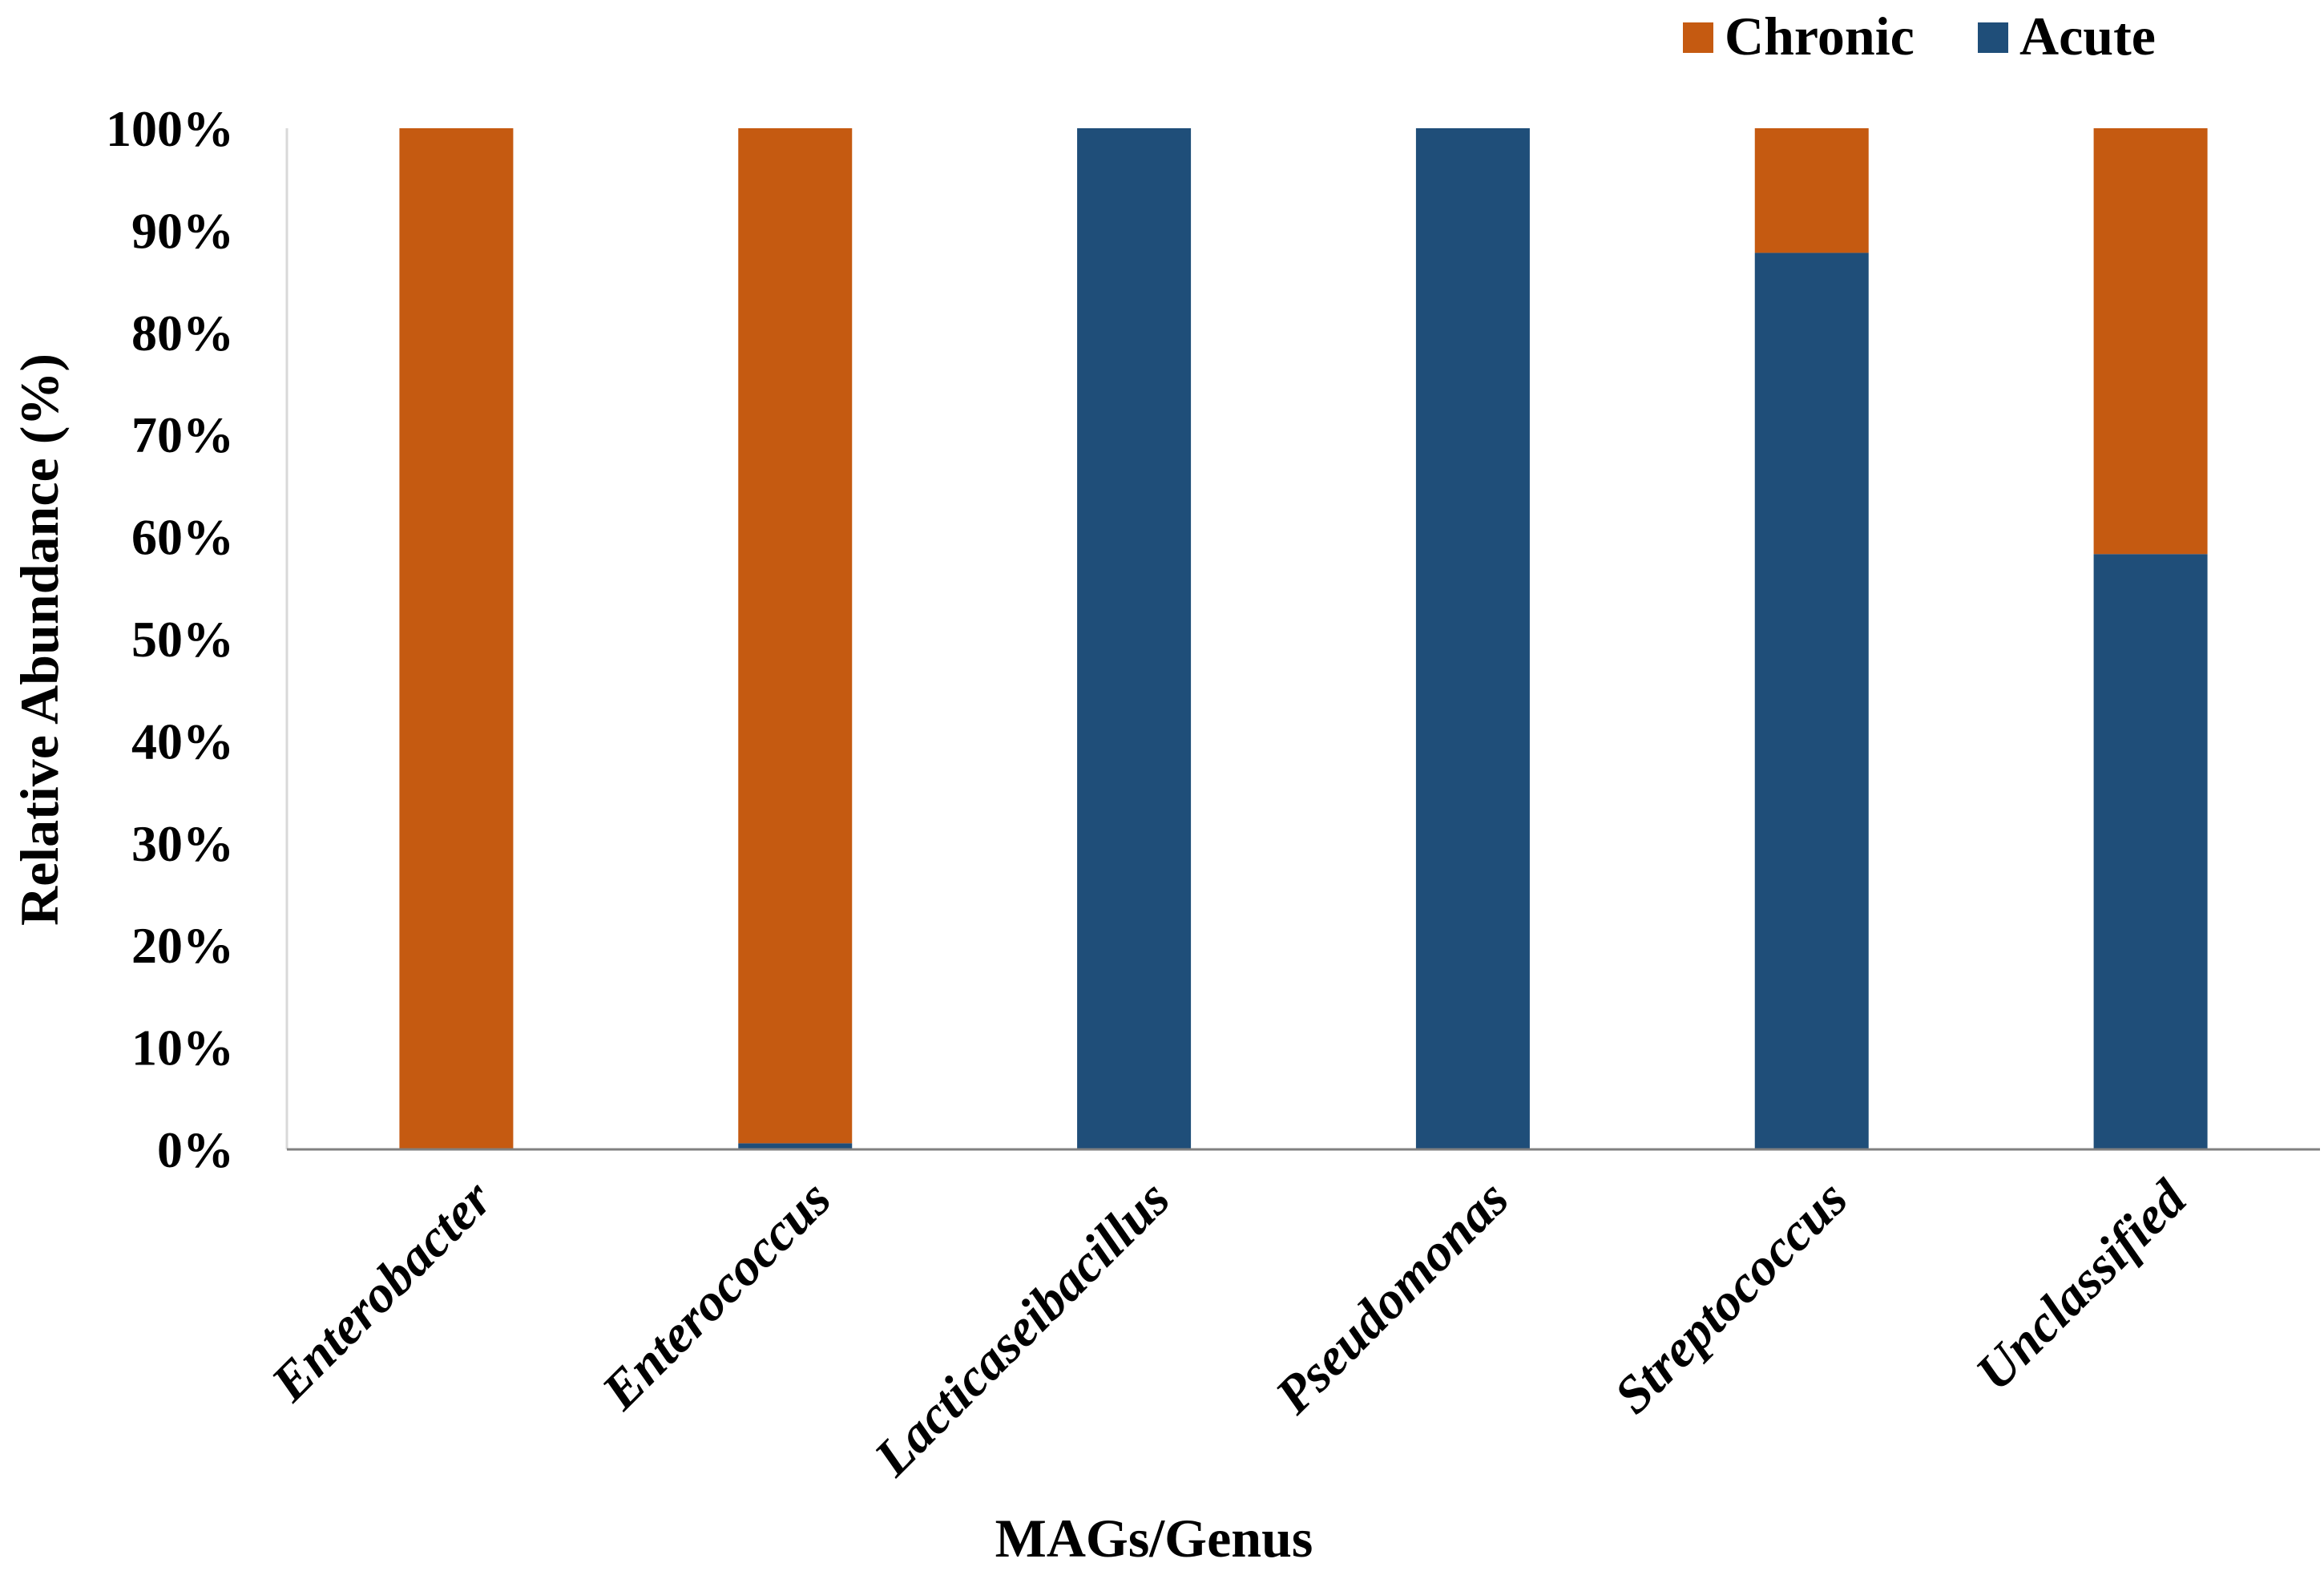 This screenshot has width=2324, height=1571. Describe the element at coordinates (716, 1295) in the screenshot. I see `x-category-label-enterococcus: Enterococcus` at that location.